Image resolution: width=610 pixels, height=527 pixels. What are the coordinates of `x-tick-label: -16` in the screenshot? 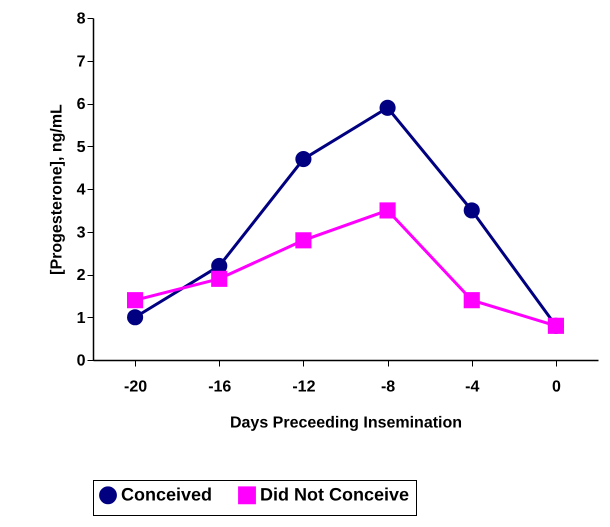 It's located at (220, 387).